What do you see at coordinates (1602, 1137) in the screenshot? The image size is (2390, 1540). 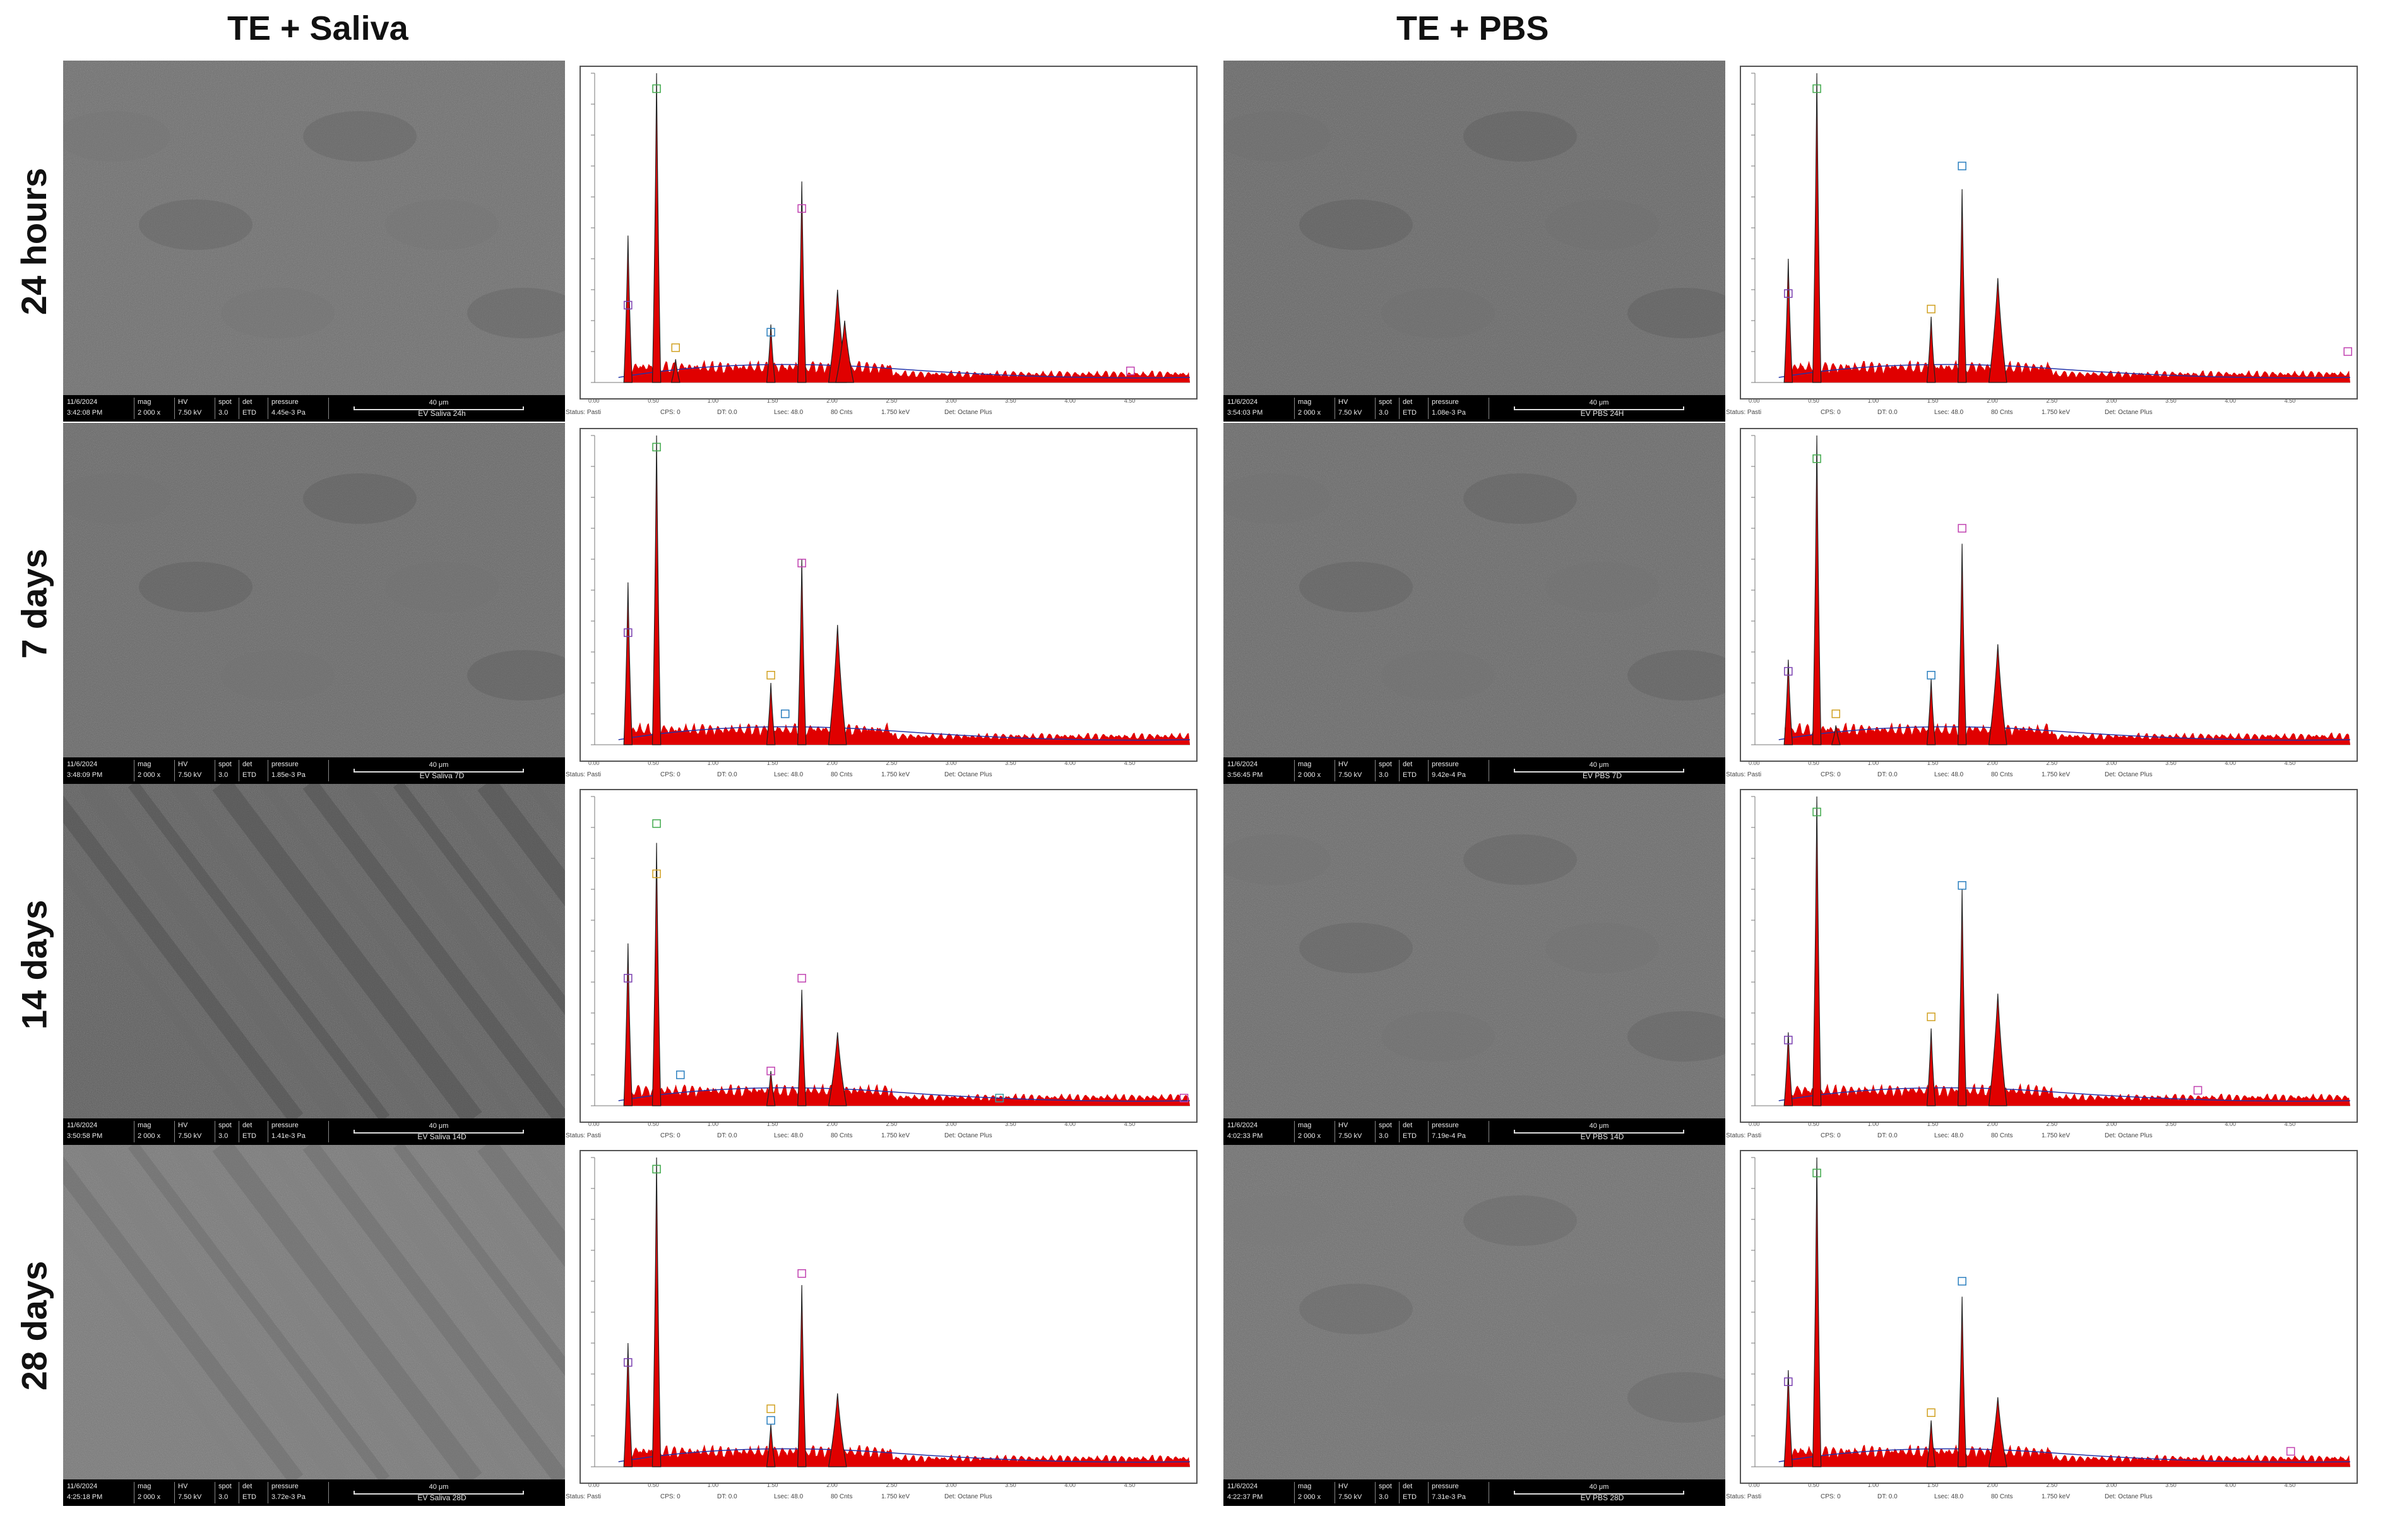 I see `image-name: EV PBS 14D` at bounding box center [1602, 1137].